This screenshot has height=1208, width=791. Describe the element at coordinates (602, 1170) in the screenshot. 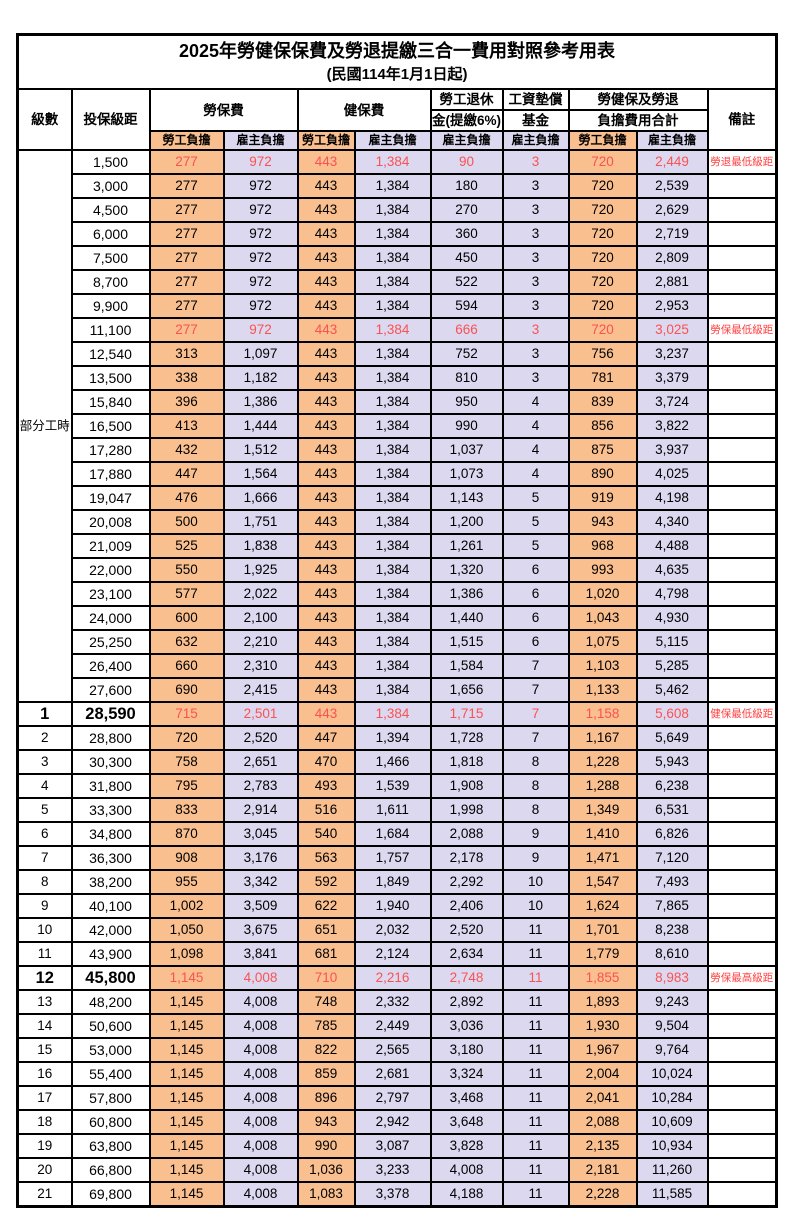

I see `total-employee-cell: 2,181` at that location.